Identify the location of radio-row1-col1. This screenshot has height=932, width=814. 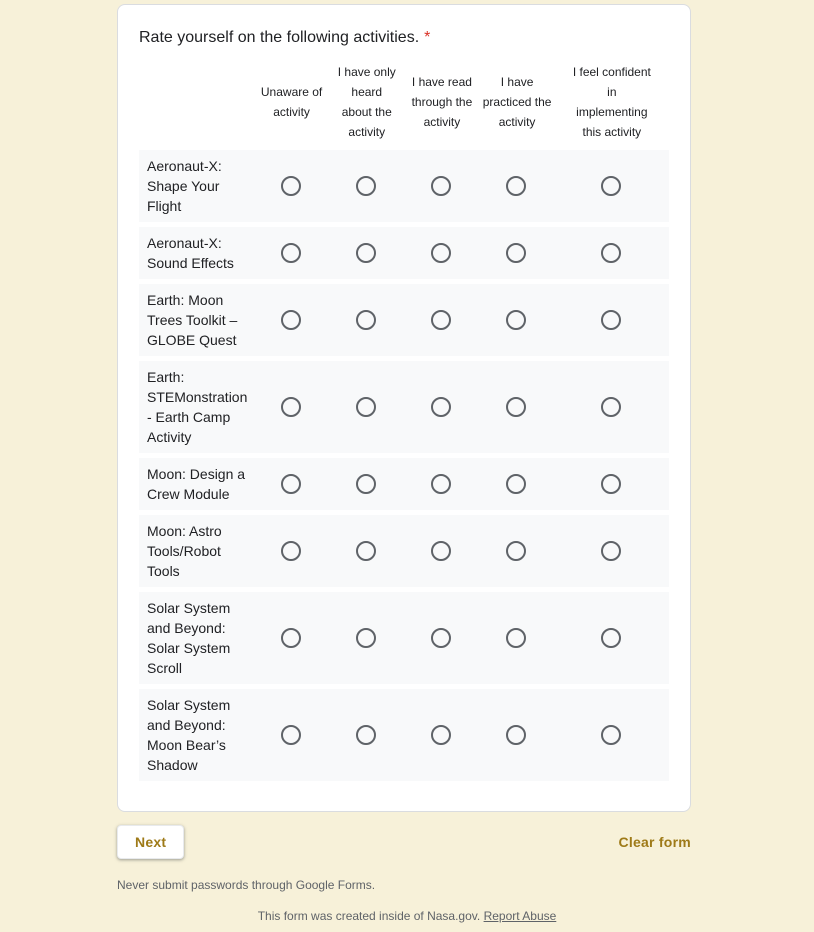
(366, 253).